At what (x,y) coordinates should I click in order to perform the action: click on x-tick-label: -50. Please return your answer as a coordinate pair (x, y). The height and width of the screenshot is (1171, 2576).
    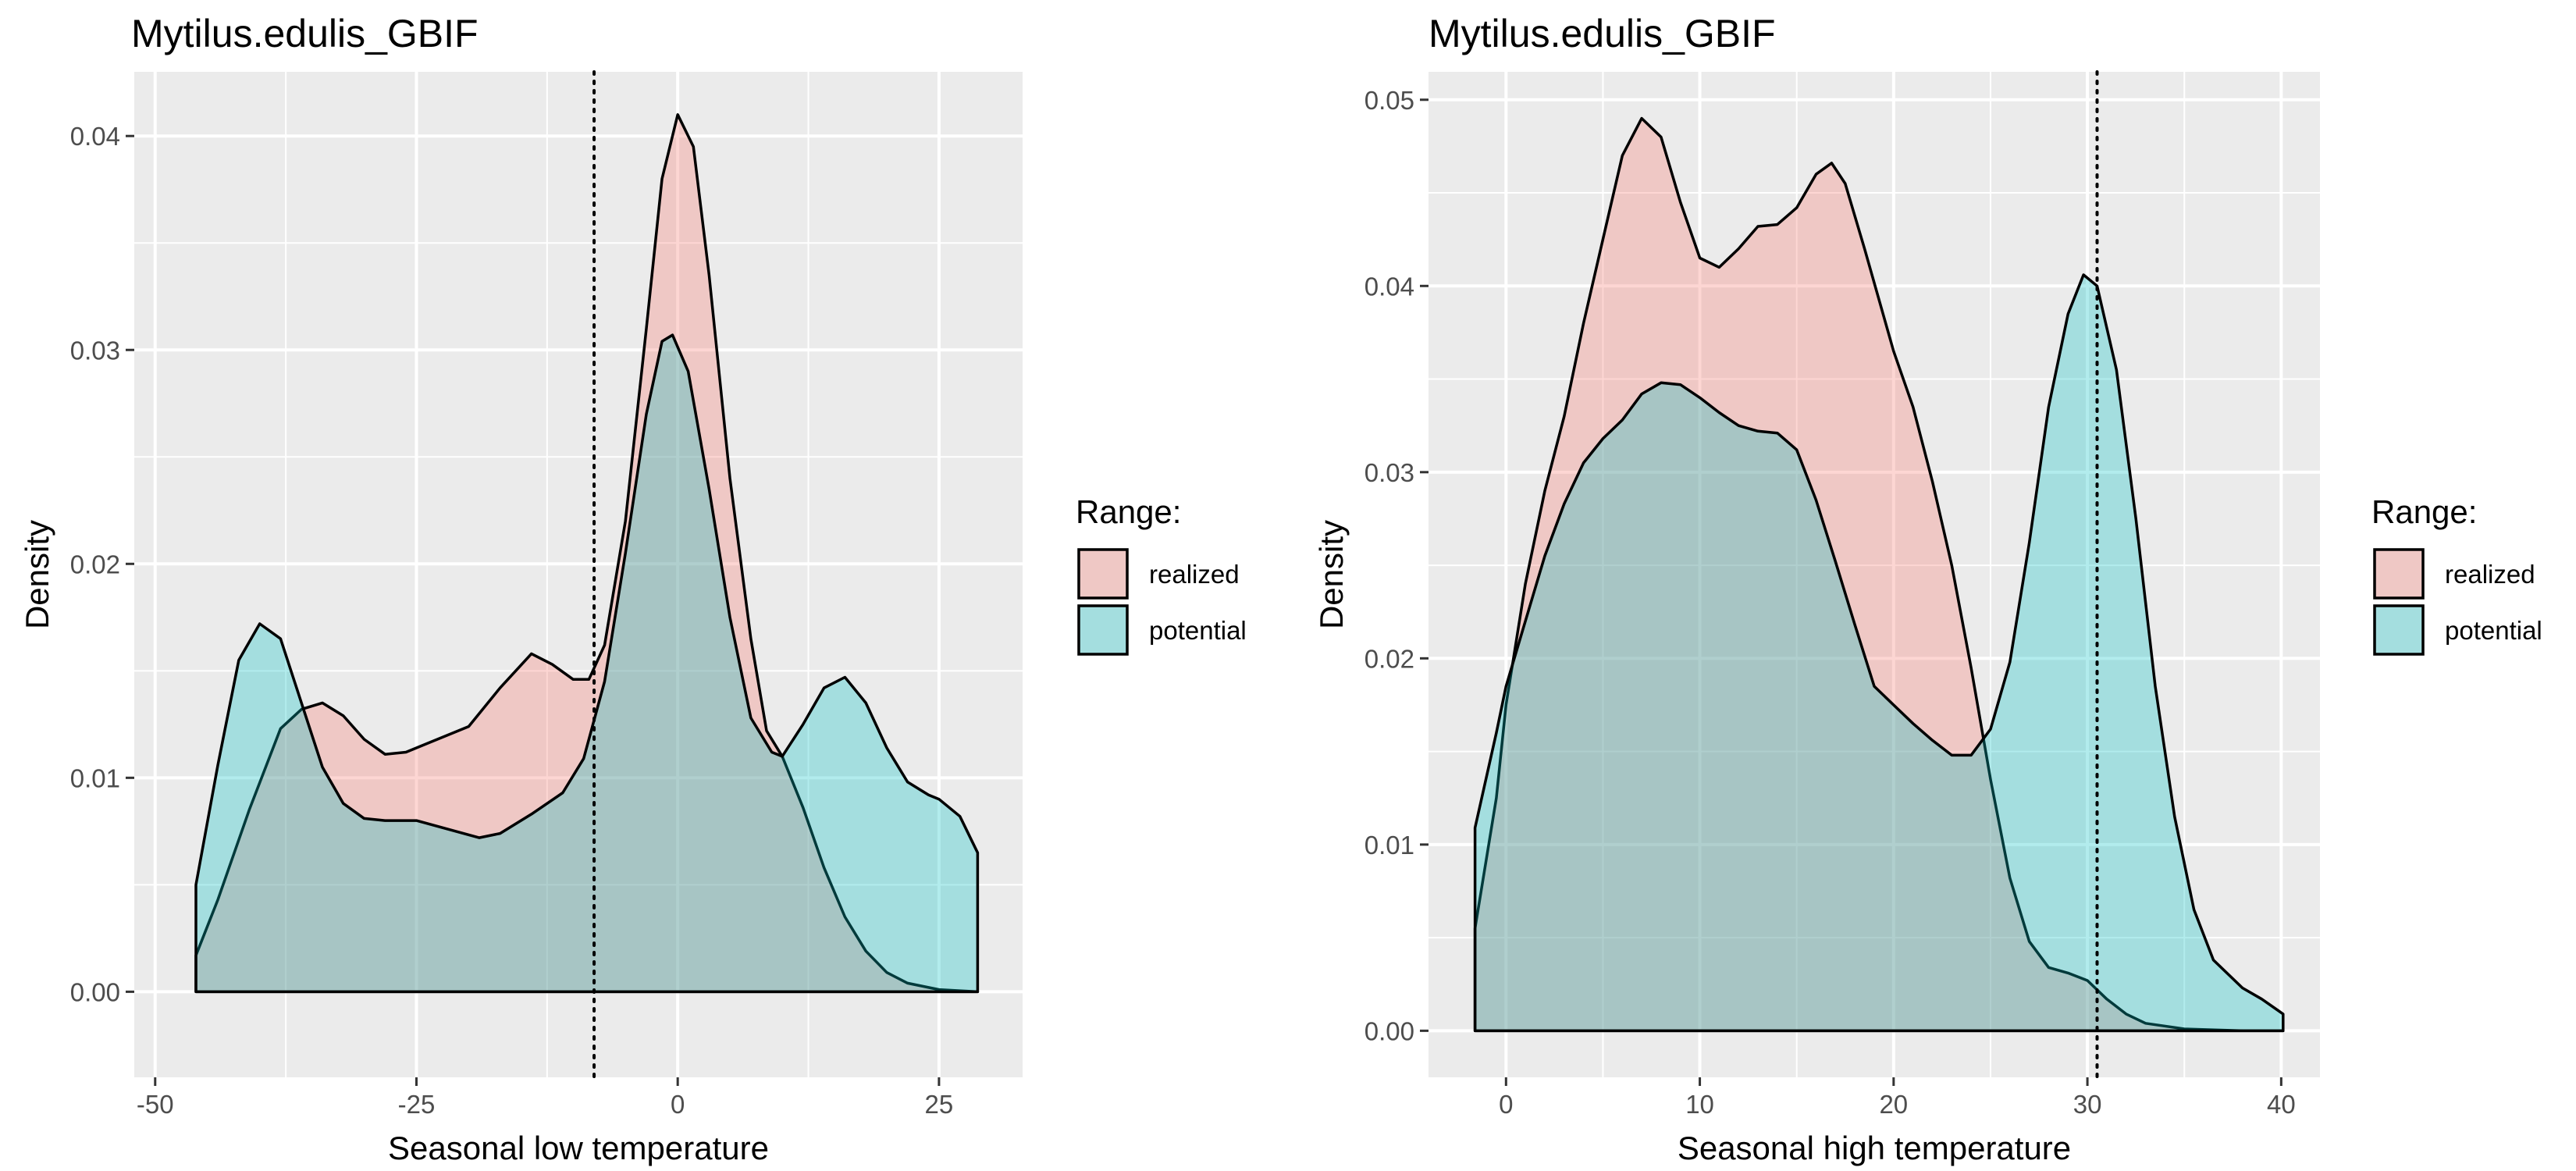
    Looking at the image, I should click on (155, 1104).